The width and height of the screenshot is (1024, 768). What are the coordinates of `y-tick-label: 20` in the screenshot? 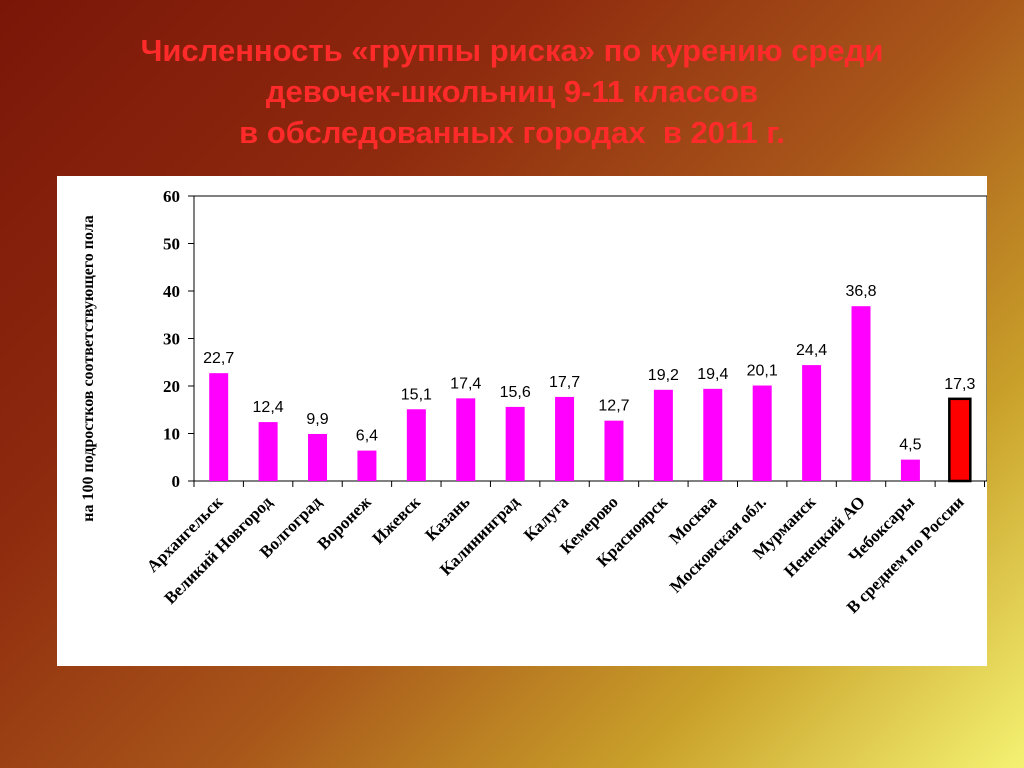 It's located at (171, 386).